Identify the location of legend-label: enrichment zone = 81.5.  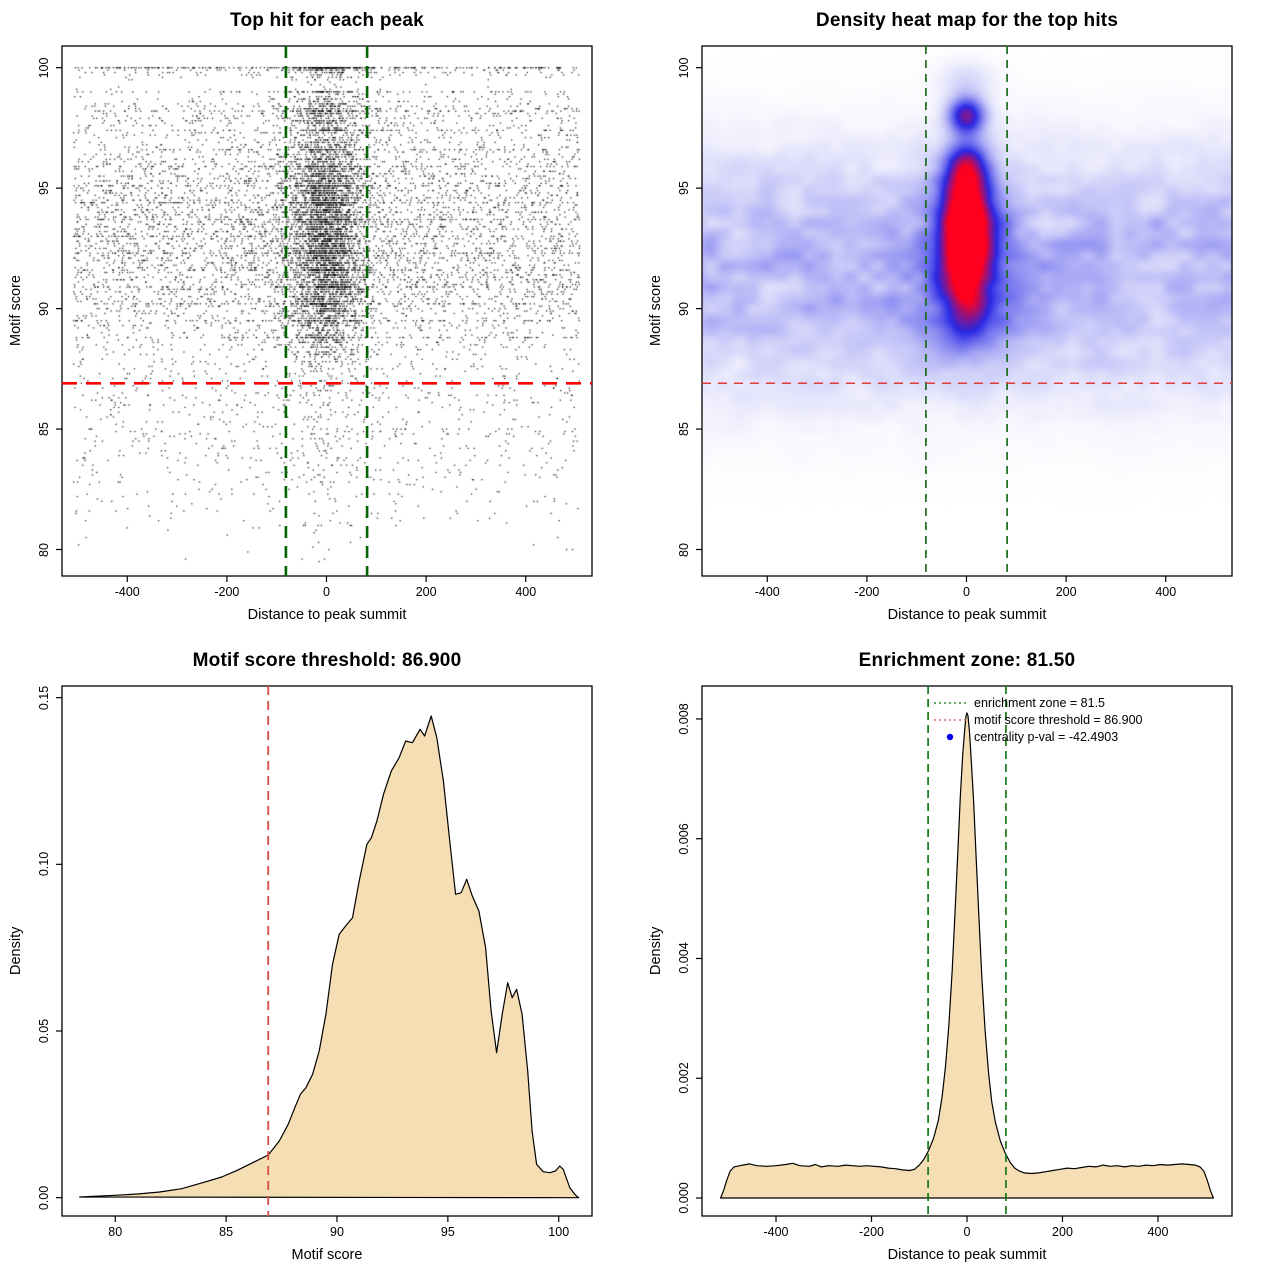
(1039, 702).